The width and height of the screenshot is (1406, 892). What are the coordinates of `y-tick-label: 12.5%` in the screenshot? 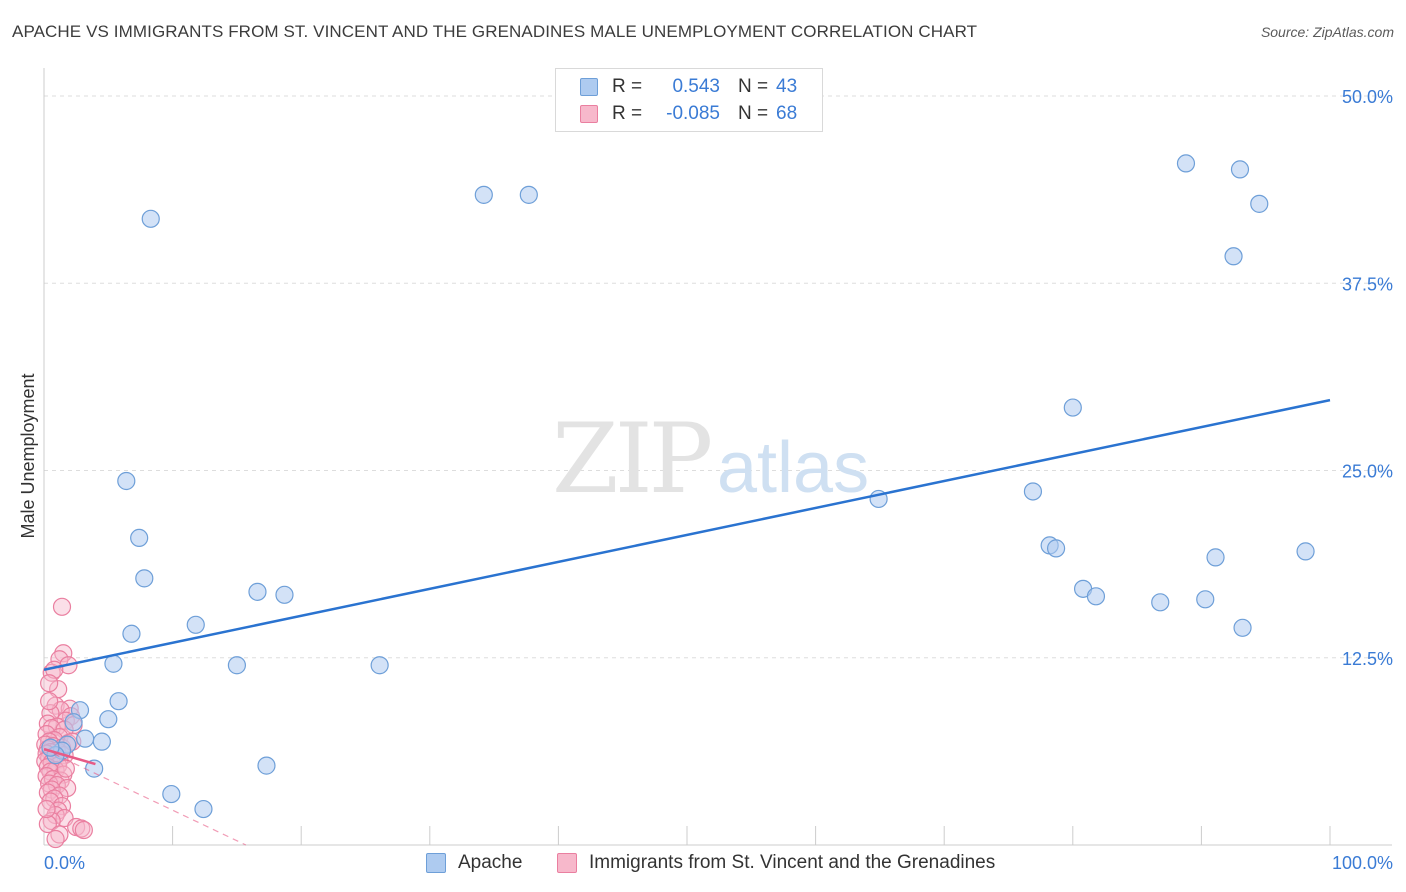 It's located at (1367, 659).